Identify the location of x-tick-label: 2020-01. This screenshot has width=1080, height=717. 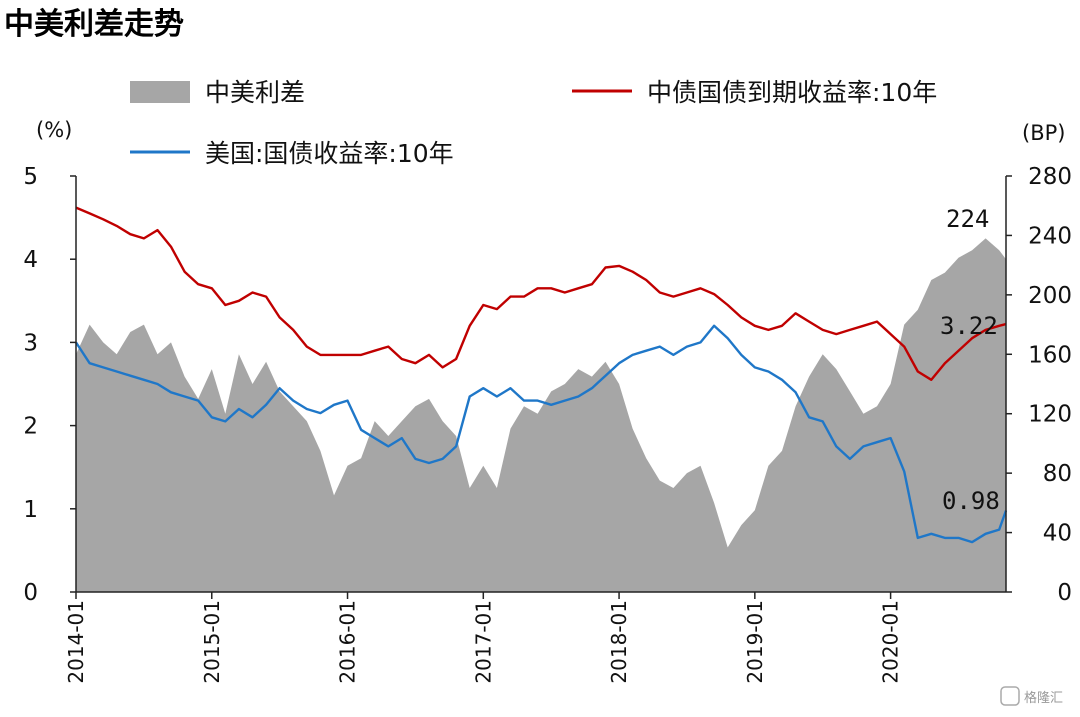
(891, 642).